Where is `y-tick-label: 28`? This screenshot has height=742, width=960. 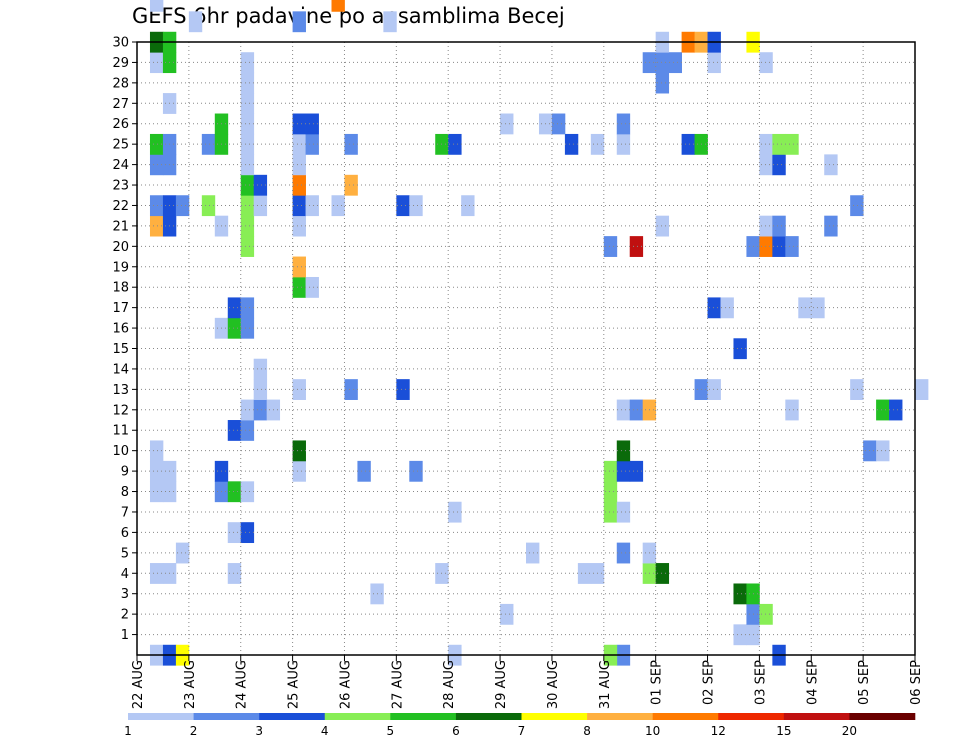
y-tick-label: 28 is located at coordinates (120, 83).